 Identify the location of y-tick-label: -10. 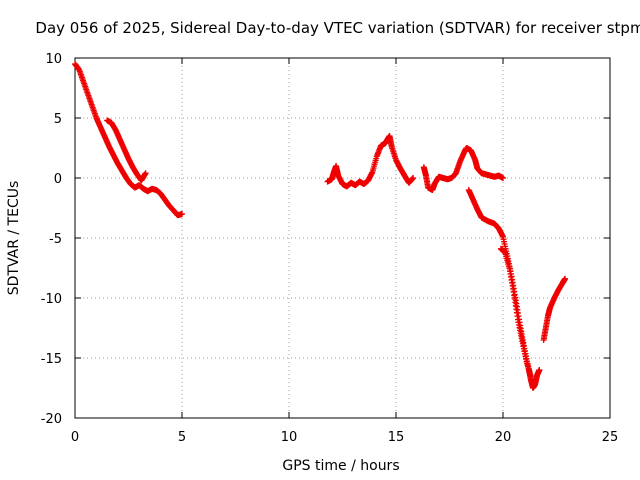
(51, 299).